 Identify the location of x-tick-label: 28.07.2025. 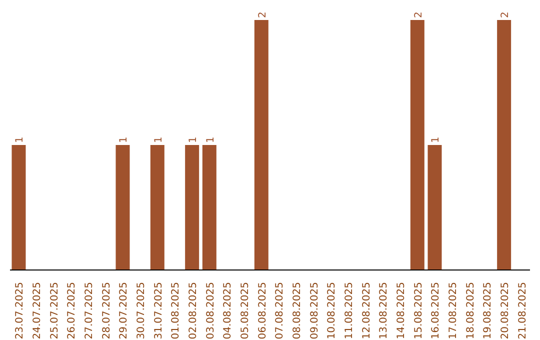
(106, 311).